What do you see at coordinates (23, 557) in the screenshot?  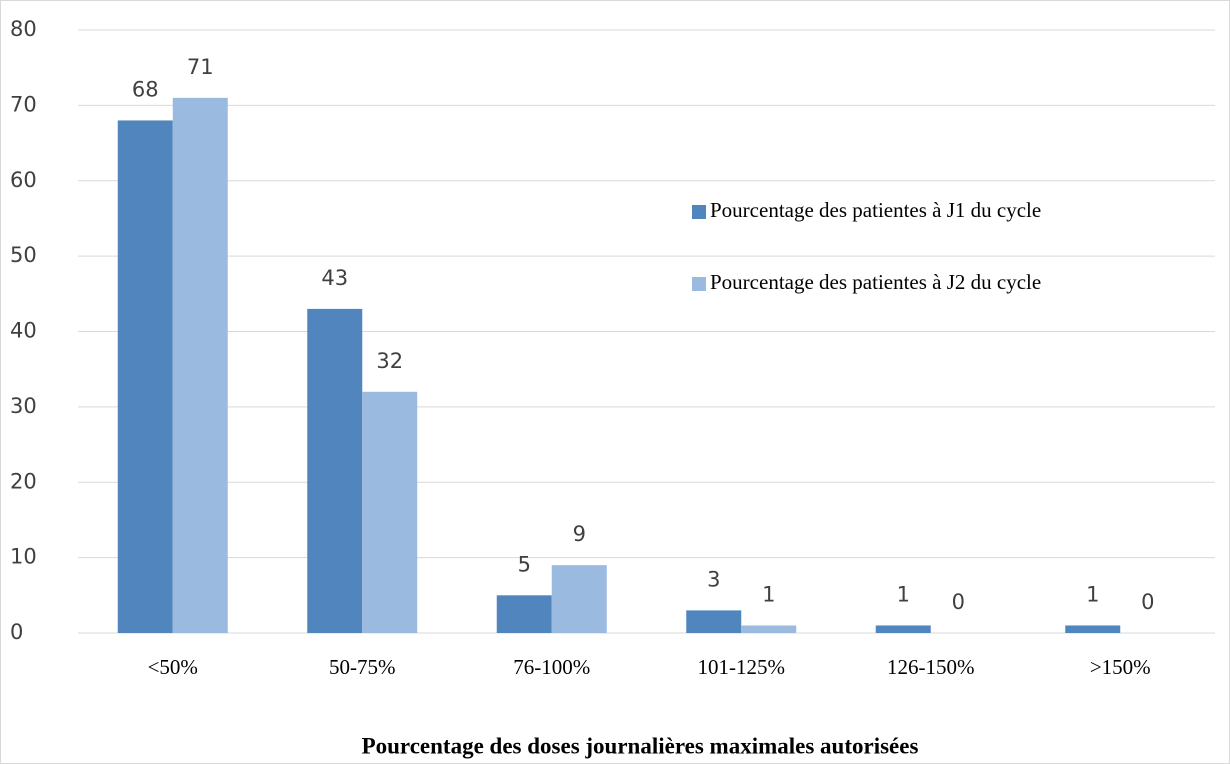 I see `y-tick-label: 10` at bounding box center [23, 557].